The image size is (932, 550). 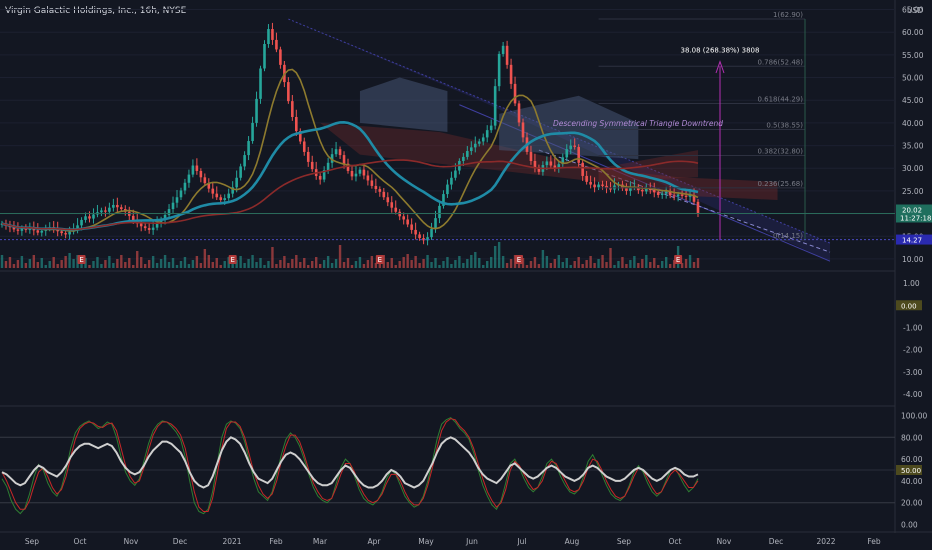 What do you see at coordinates (909, 339) in the screenshot?
I see `oscillator-panel: 1.000.00-1.00-2.00-3.00-4.000.00` at bounding box center [909, 339].